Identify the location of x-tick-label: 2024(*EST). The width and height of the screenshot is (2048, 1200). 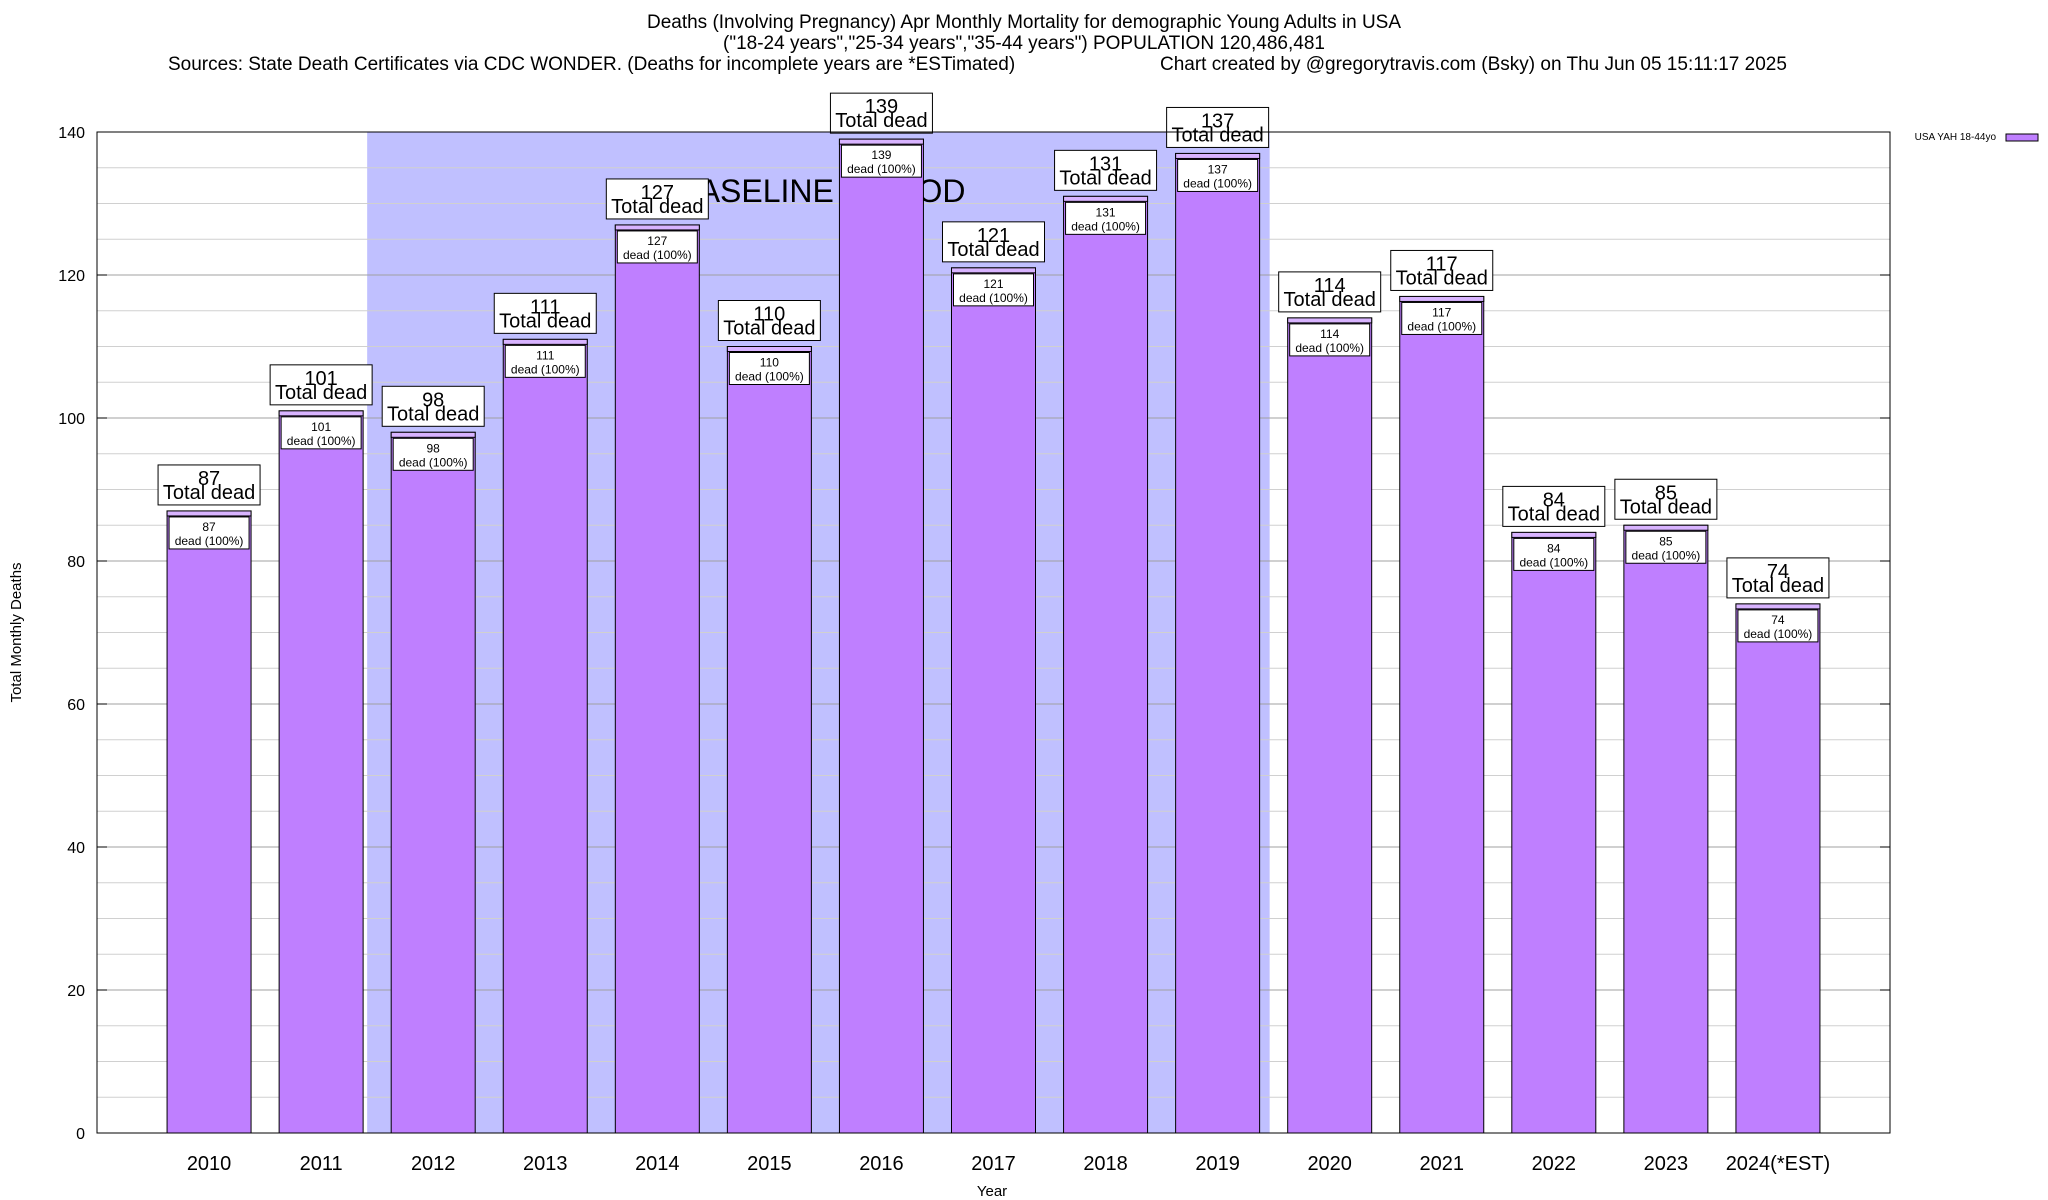
(1778, 1164).